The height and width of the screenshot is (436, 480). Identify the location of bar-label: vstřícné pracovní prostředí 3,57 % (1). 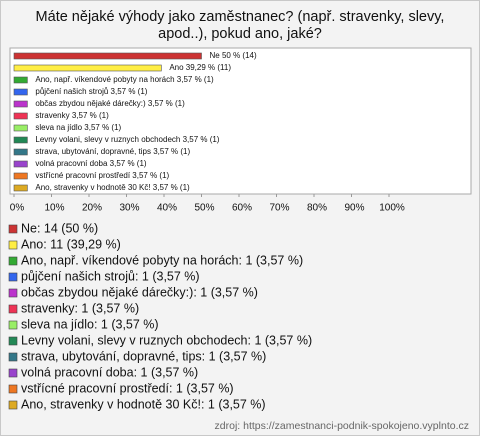
(102, 175).